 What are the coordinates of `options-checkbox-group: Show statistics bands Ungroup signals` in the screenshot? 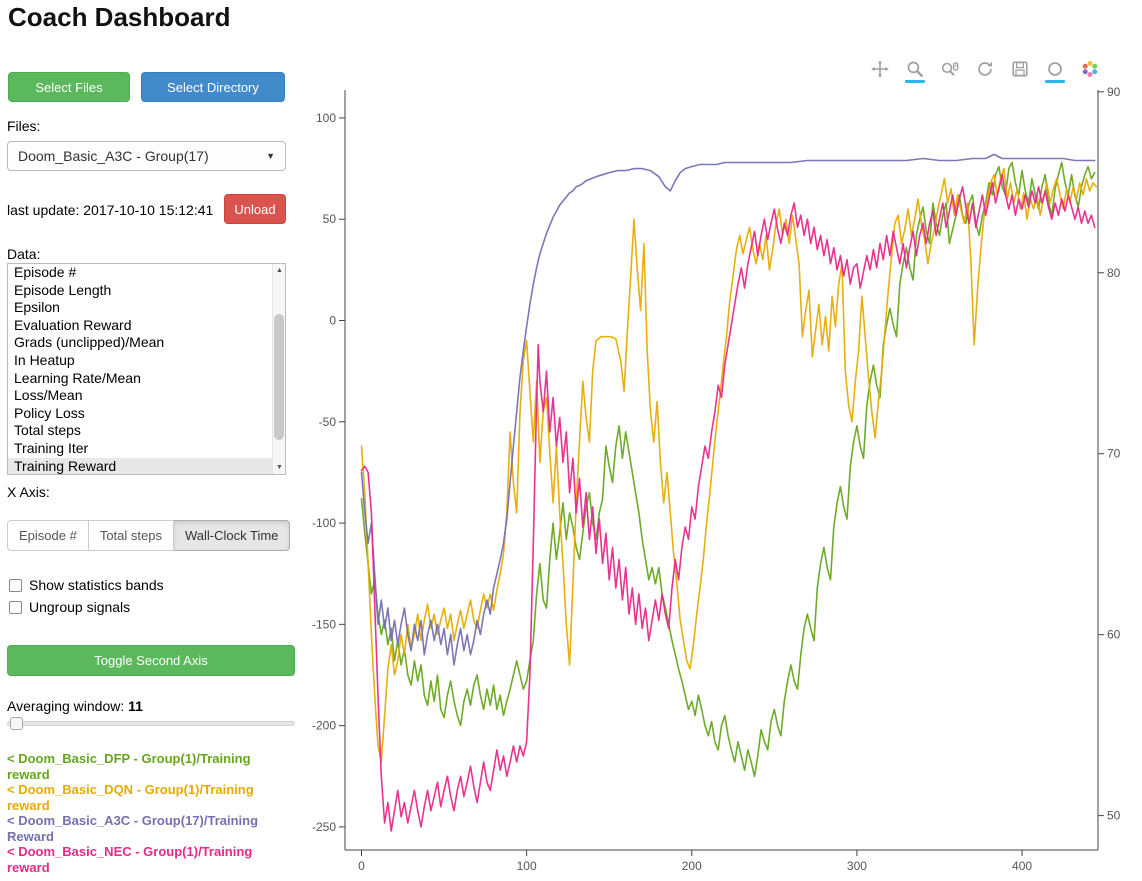 It's located at (86, 596).